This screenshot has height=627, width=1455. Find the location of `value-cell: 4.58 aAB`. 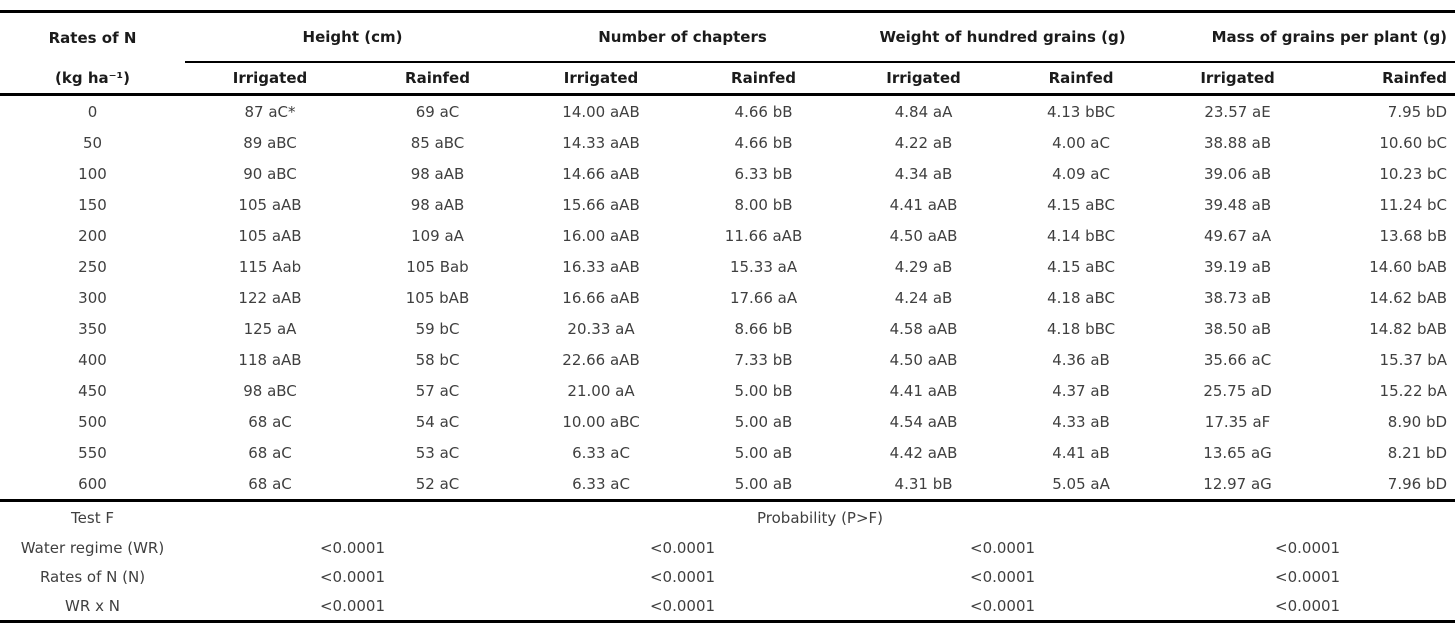

value-cell: 4.58 aAB is located at coordinates (923, 328).